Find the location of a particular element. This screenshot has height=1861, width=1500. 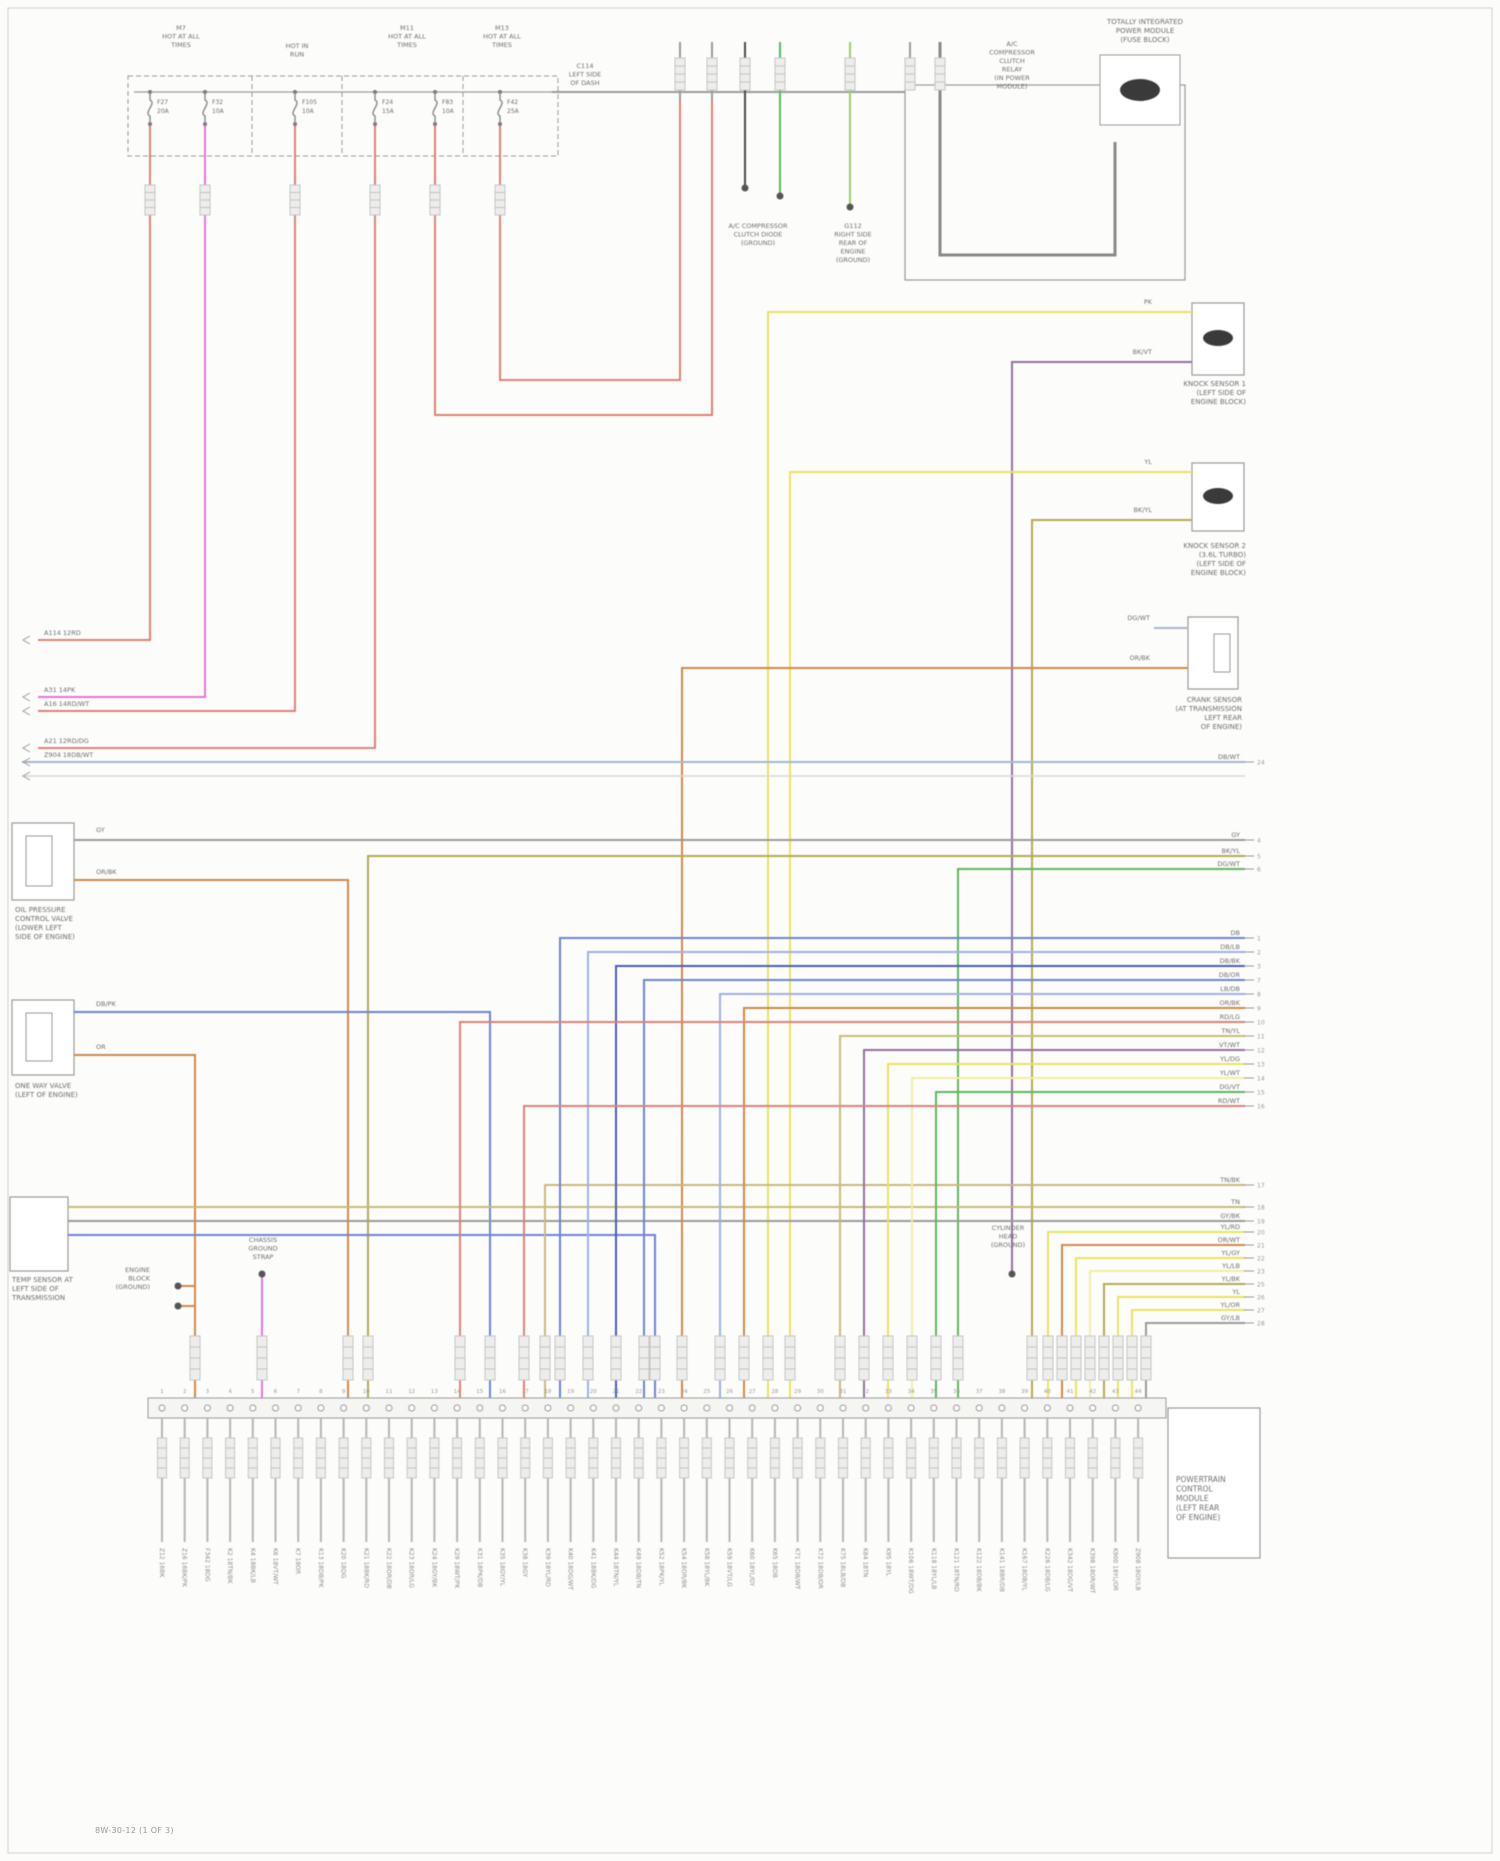

dash-connector-label: C114 is located at coordinates (585, 66).